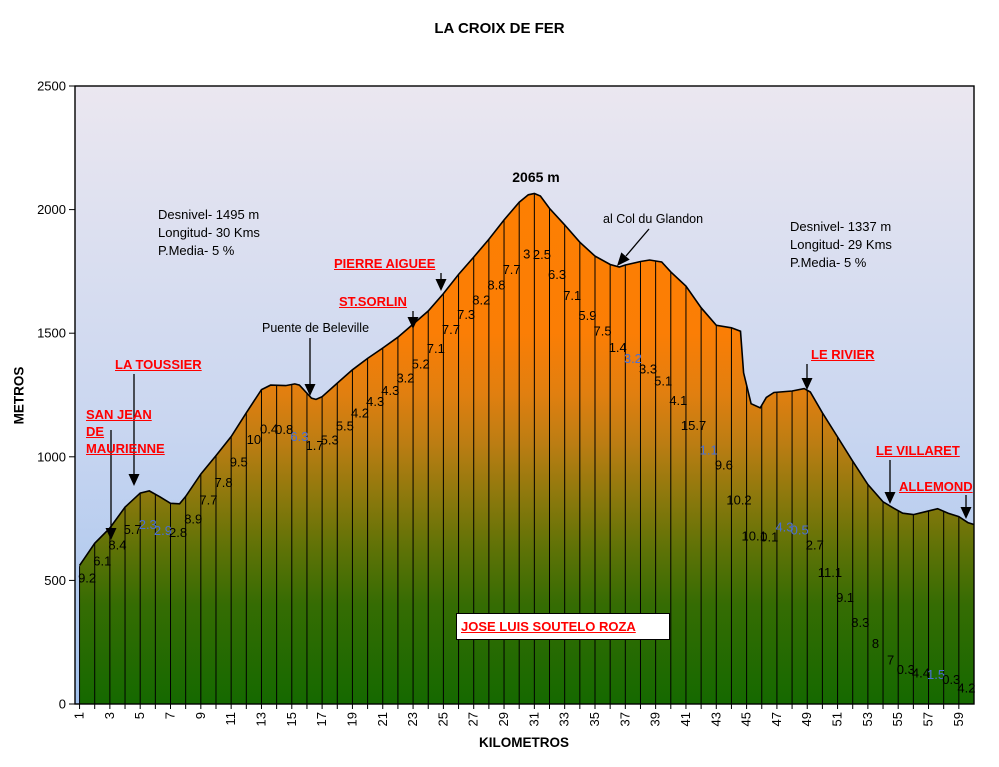 The width and height of the screenshot is (999, 767). What do you see at coordinates (148, 524) in the screenshot?
I see `gradient-percent-label: 2.3` at bounding box center [148, 524].